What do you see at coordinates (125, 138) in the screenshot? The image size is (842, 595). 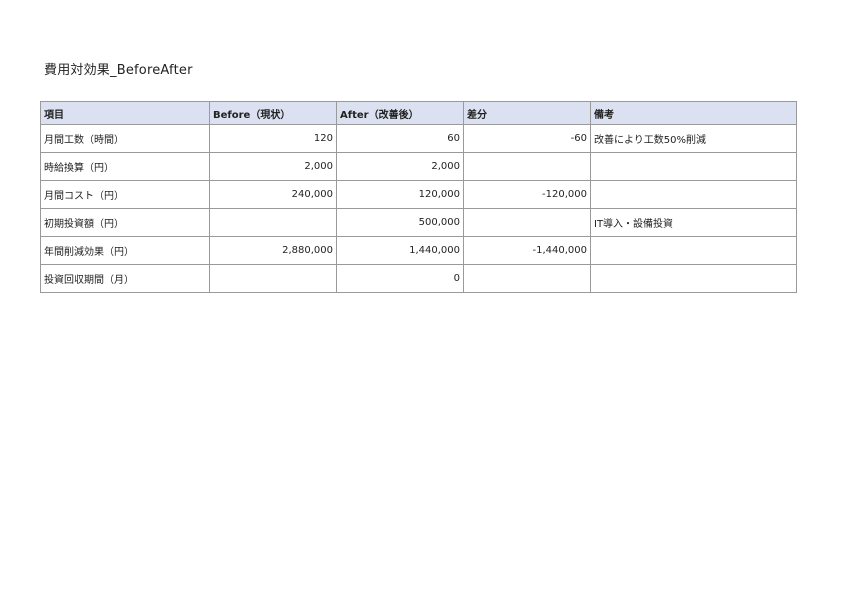 I see `cell-item: 月間工数（時間）` at bounding box center [125, 138].